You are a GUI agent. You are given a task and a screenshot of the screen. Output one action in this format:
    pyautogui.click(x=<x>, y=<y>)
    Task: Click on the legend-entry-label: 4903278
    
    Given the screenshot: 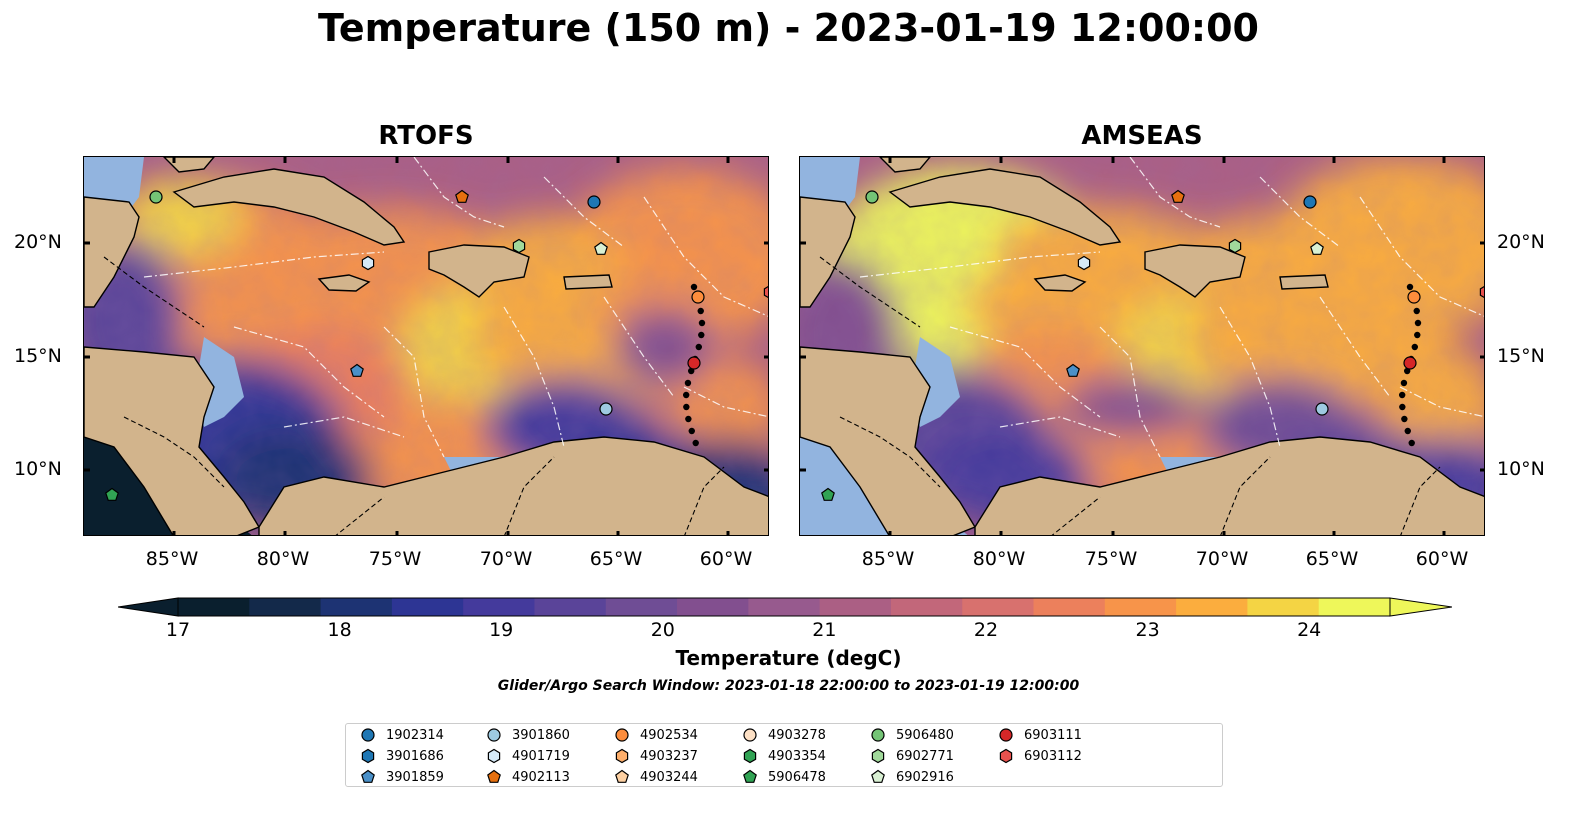 What is the action you would take?
    pyautogui.click(x=797, y=735)
    